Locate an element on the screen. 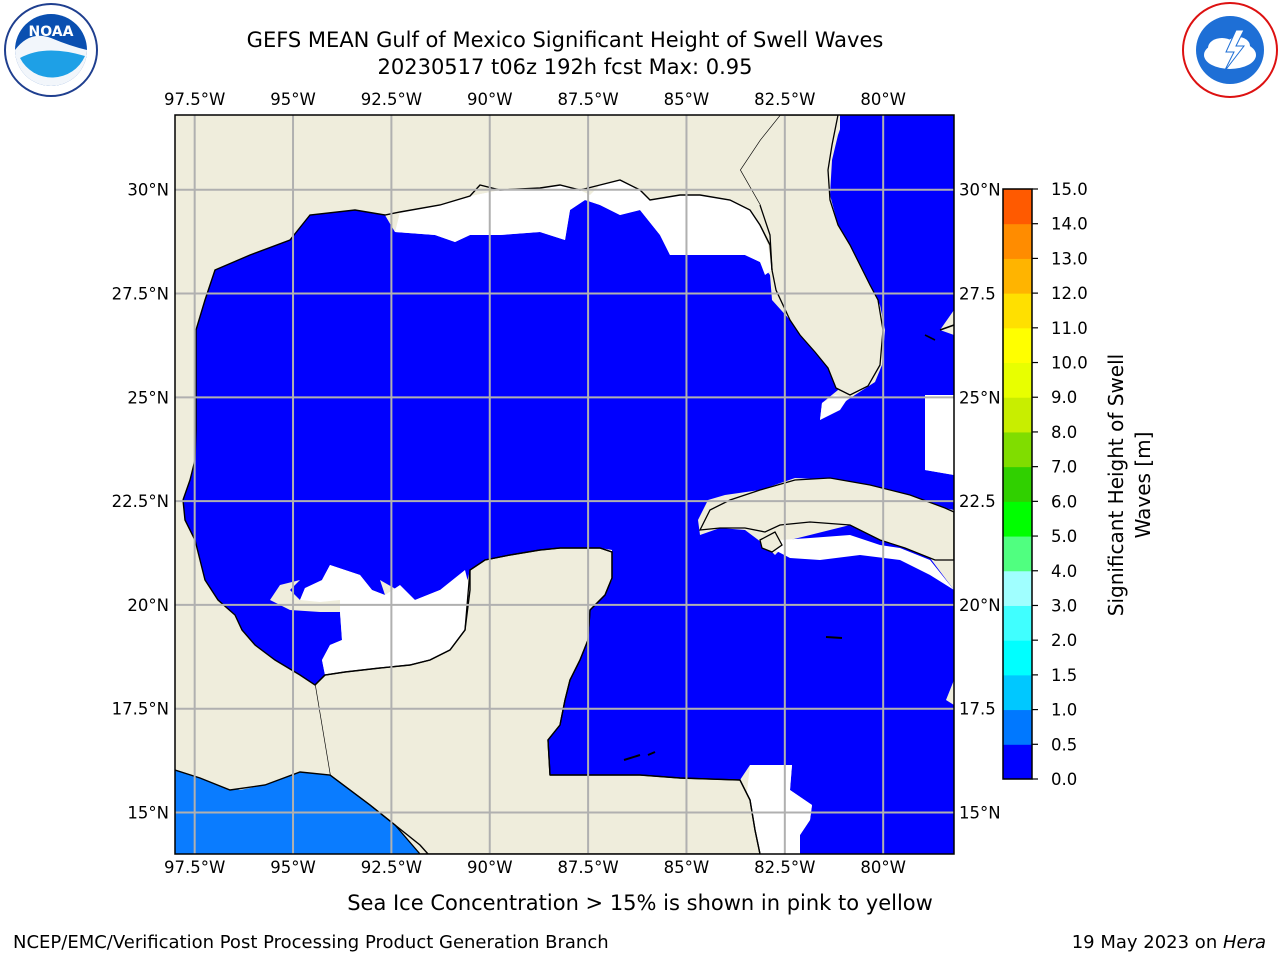  lat-tick-right: 22.5 is located at coordinates (977, 501).